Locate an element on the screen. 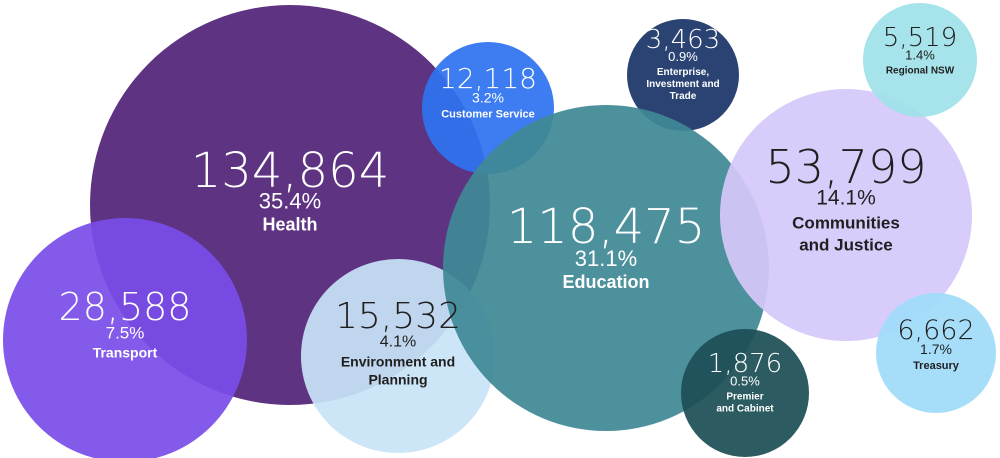 The height and width of the screenshot is (458, 1000). bubble-category-label: Trade is located at coordinates (683, 96).